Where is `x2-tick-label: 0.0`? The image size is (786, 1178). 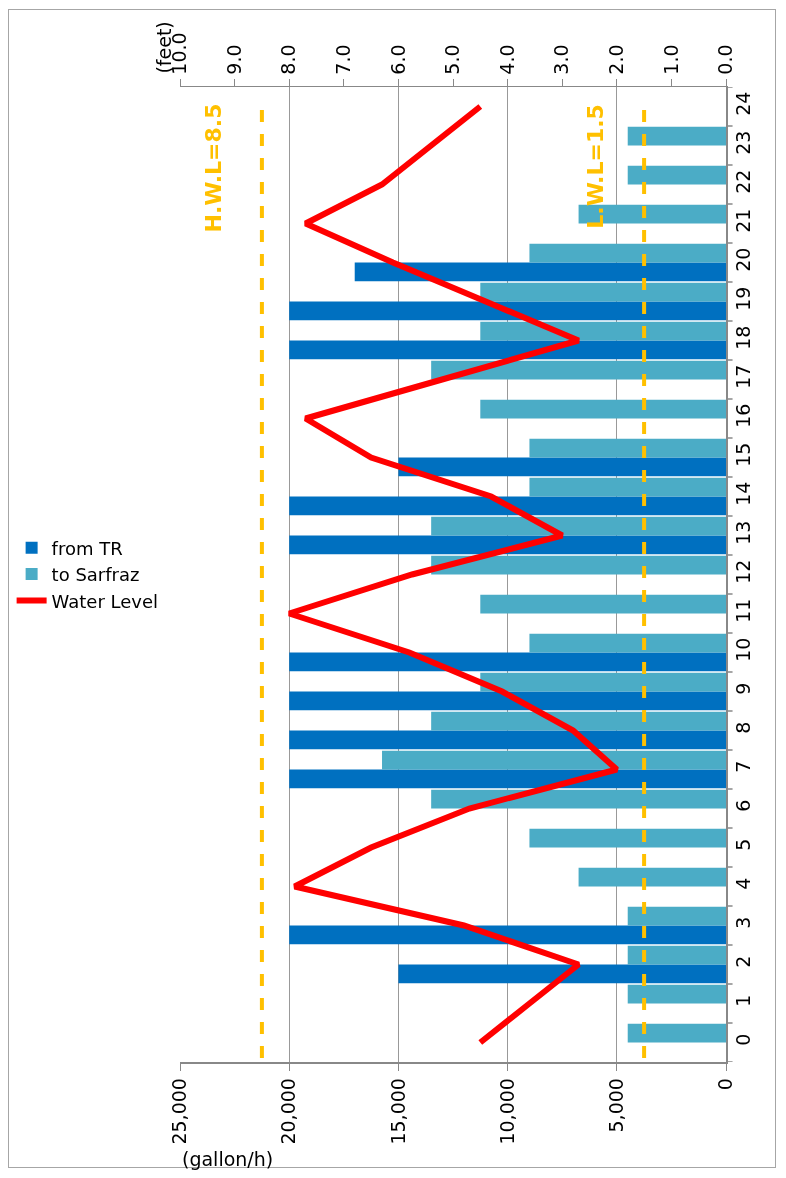
x2-tick-label: 0.0 is located at coordinates (725, 59).